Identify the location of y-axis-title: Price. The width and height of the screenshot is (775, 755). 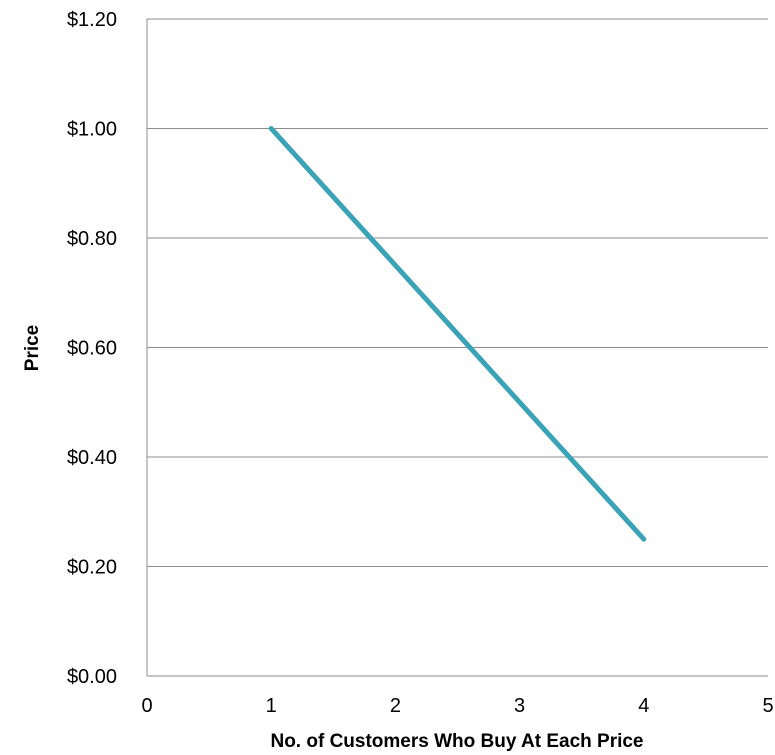
(32, 348).